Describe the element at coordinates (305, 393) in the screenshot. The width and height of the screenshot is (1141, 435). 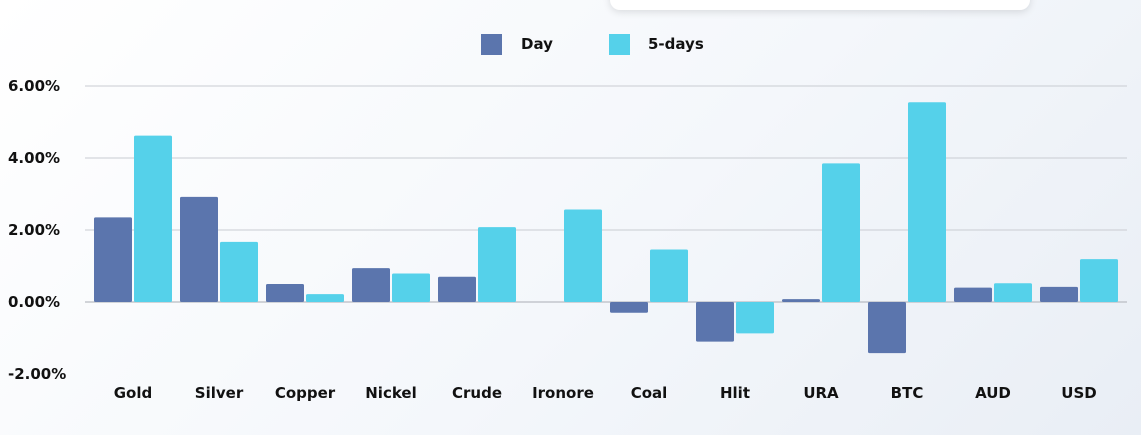
I see `x-tick-label-copper: Copper` at that location.